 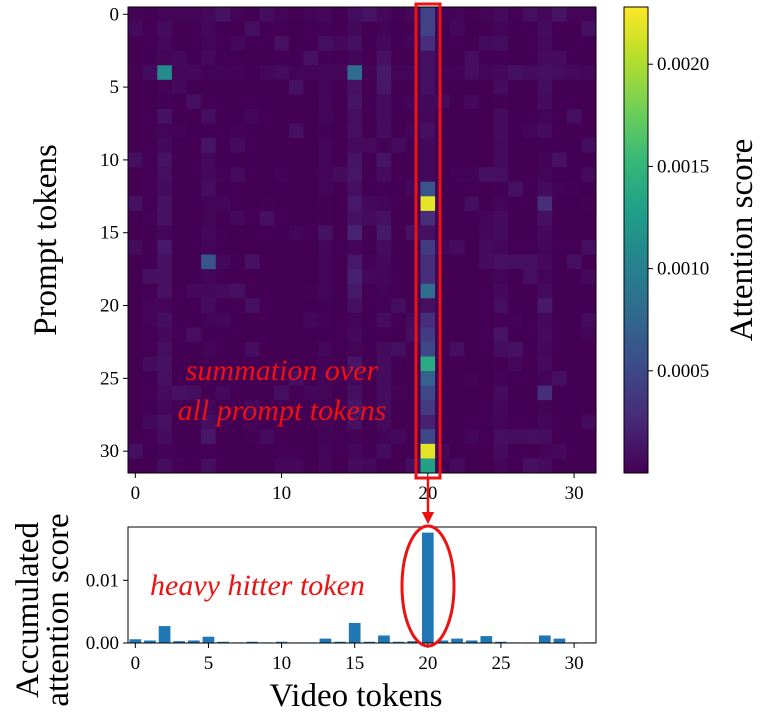 I want to click on bar-ylabel-line1: Accumulated, so click(x=28, y=610).